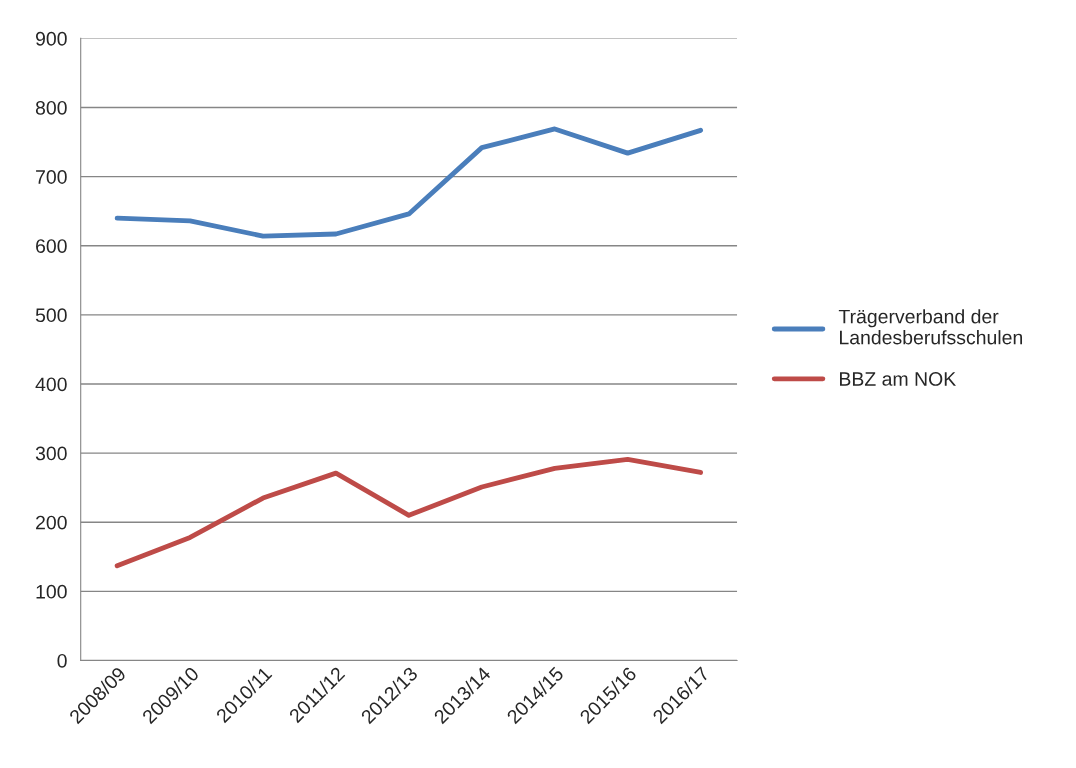 This screenshot has width=1076, height=768. What do you see at coordinates (51, 522) in the screenshot?
I see `y-tick-label: 200` at bounding box center [51, 522].